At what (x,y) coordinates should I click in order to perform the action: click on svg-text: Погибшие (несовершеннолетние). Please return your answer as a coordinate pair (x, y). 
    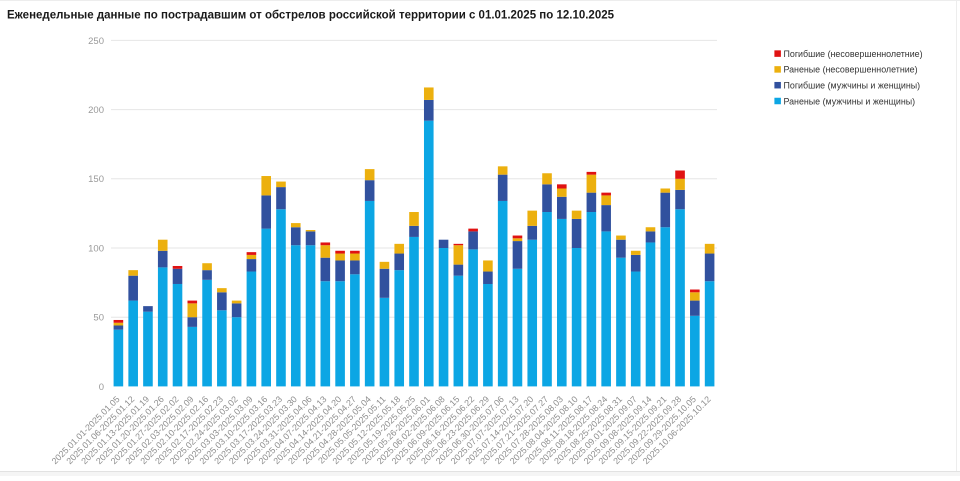
    Looking at the image, I should click on (853, 54).